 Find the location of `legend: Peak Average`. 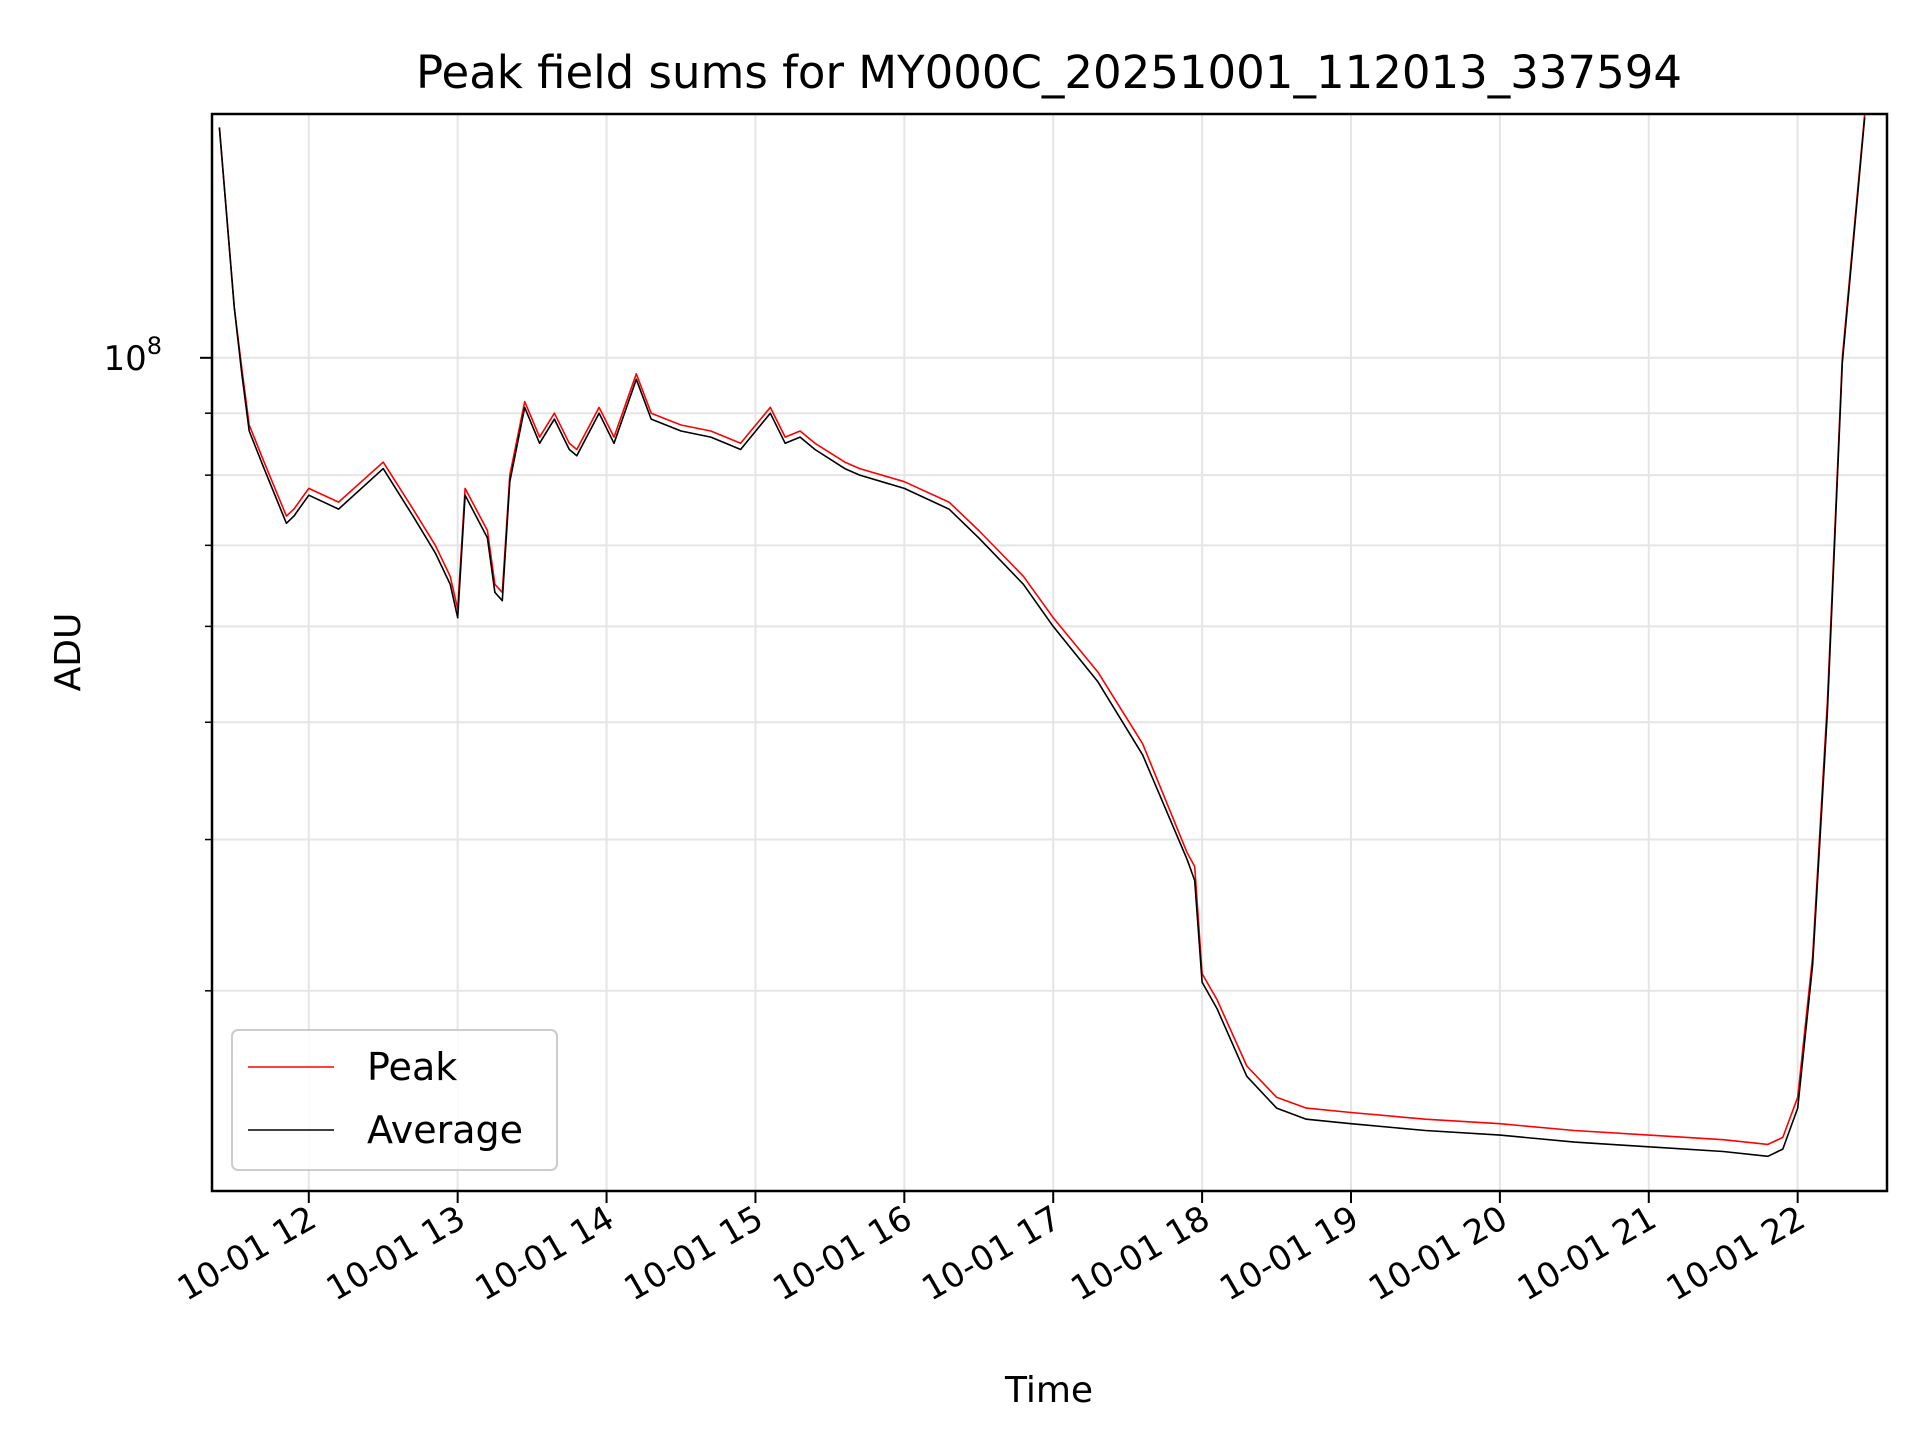

legend: Peak Average is located at coordinates (394, 1100).